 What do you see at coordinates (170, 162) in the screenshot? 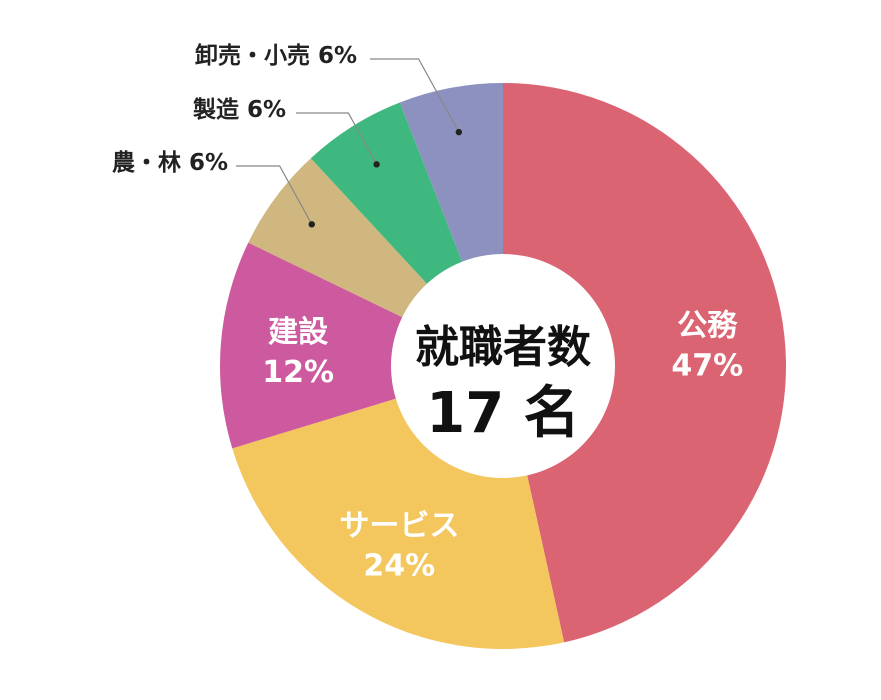
I see `slice-label-outside: 農・林 6%` at bounding box center [170, 162].